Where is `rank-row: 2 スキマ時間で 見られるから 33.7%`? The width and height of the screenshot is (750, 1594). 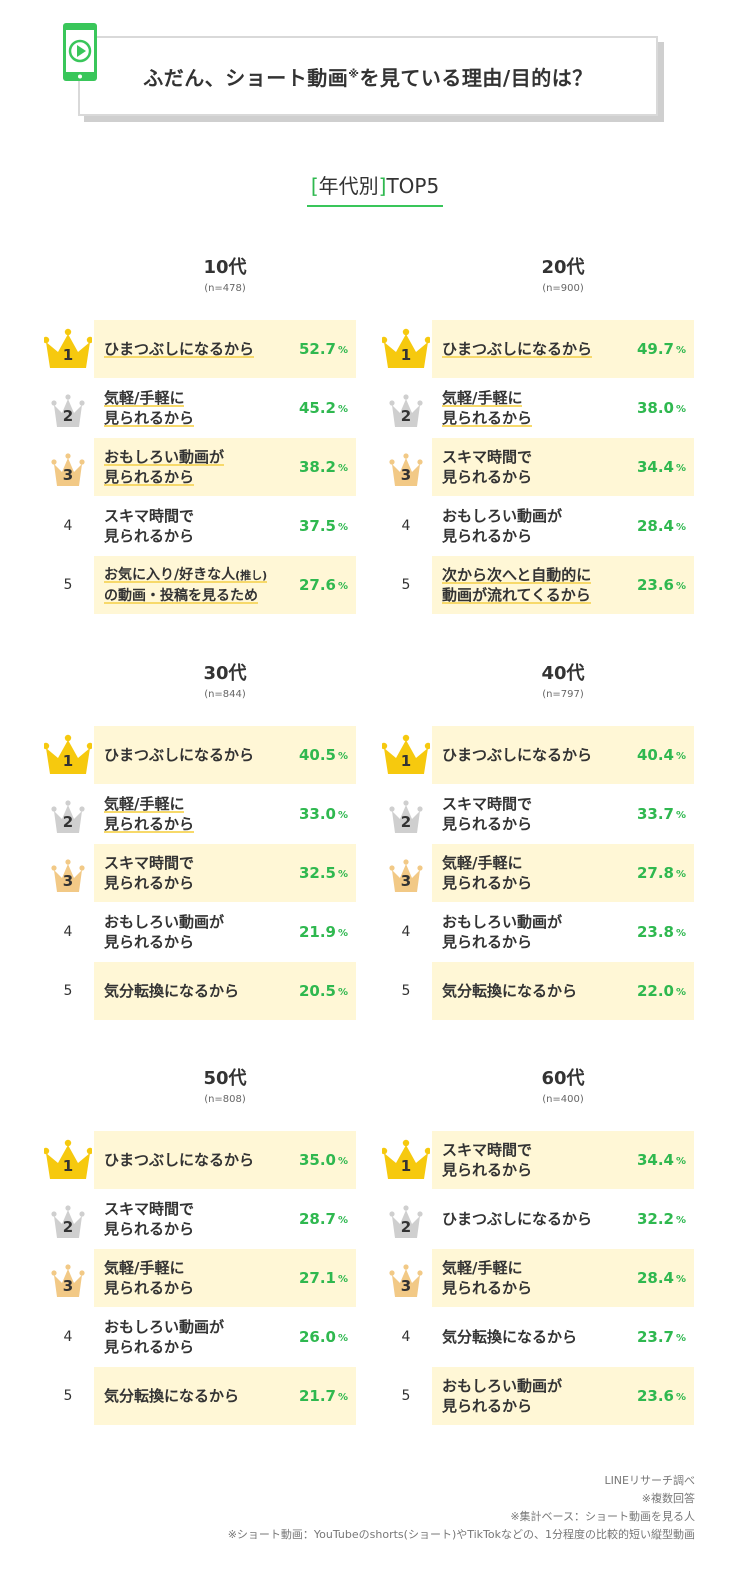 rank-row: 2 スキマ時間で 見られるから 33.7% is located at coordinates (541, 814).